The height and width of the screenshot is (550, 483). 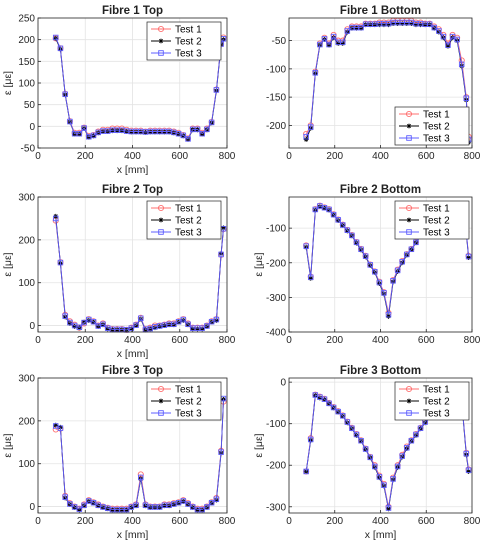 I want to click on tick-label-y: -100, so click(x=276, y=69).